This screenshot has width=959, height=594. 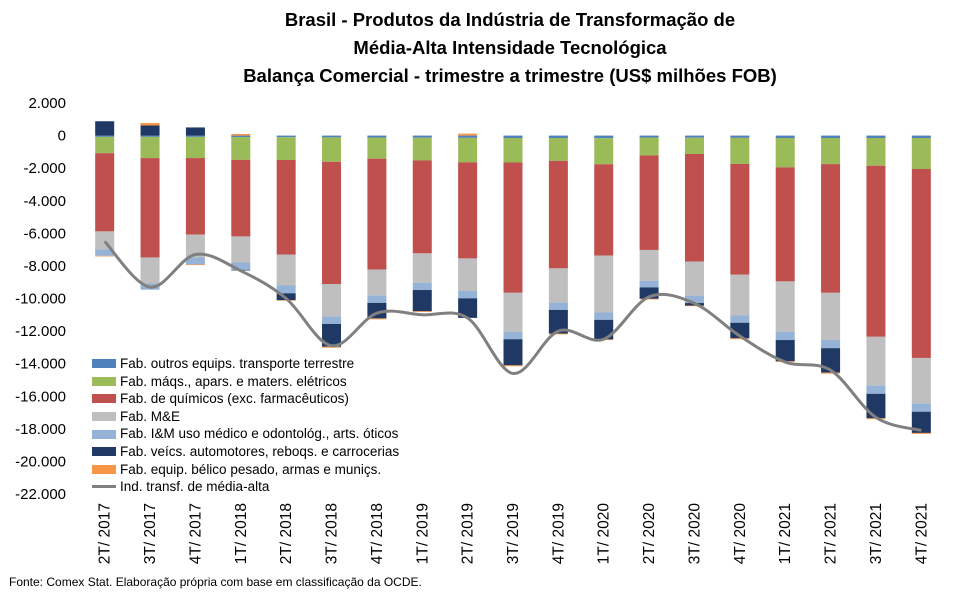 What do you see at coordinates (377, 533) in the screenshot?
I see `x-tick-label: 4T/ 2018` at bounding box center [377, 533].